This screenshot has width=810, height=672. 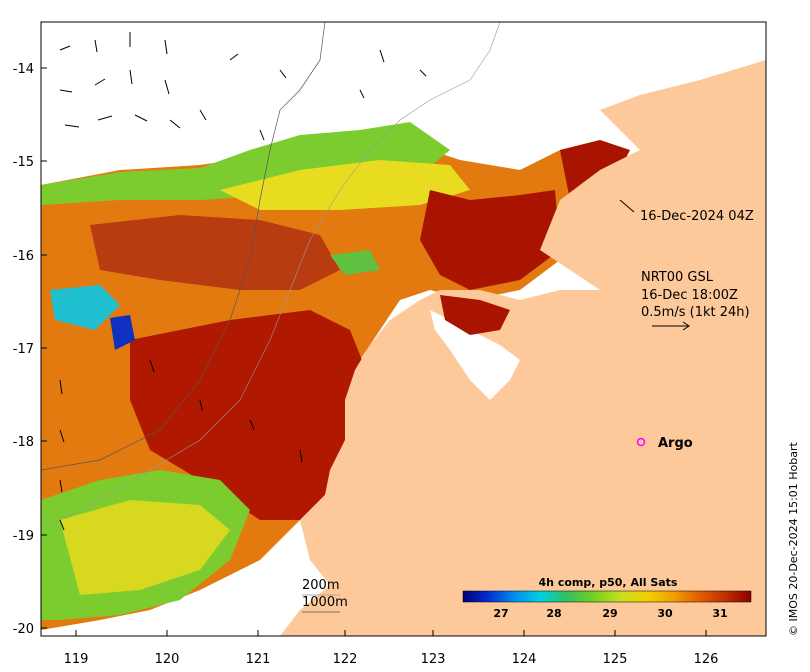 What do you see at coordinates (675, 443) in the screenshot?
I see `argo-label: Argo` at bounding box center [675, 443].